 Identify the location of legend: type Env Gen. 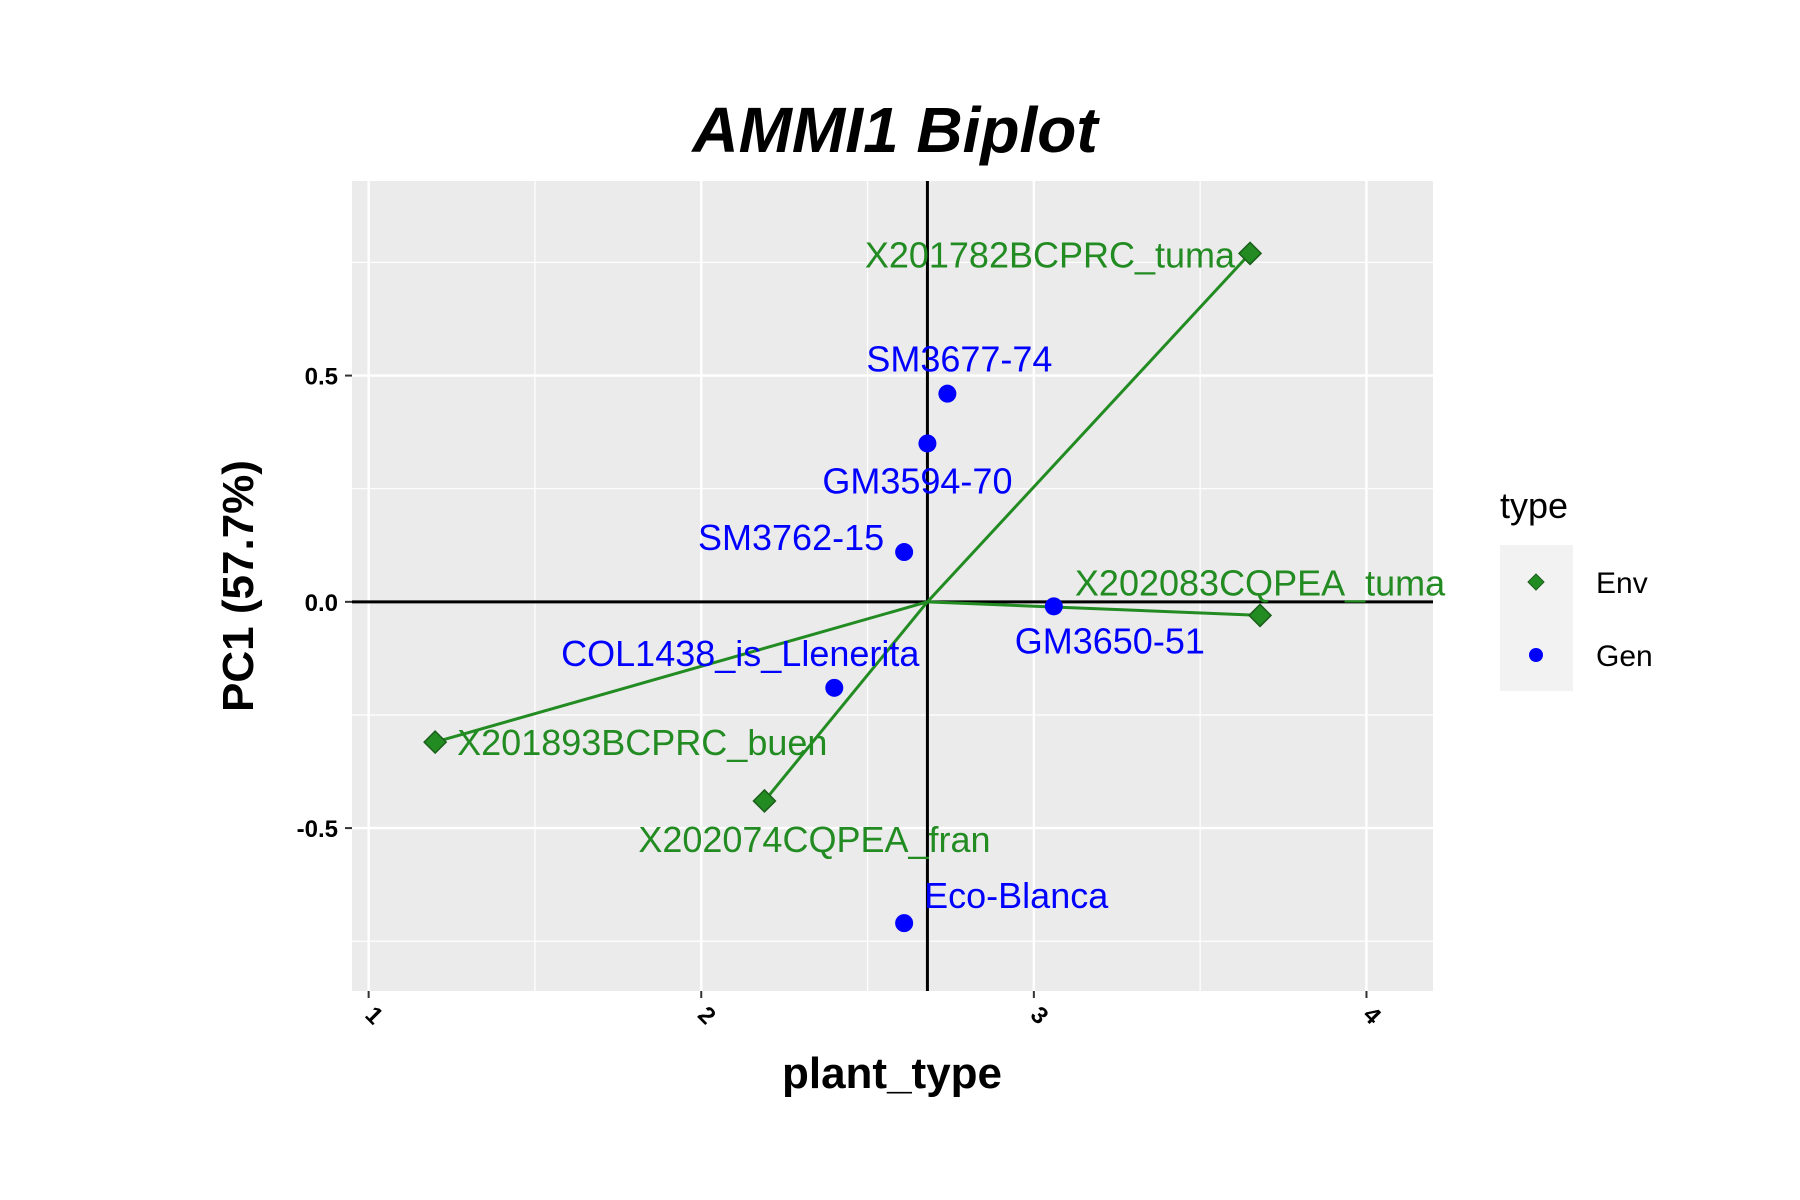
(1576, 588).